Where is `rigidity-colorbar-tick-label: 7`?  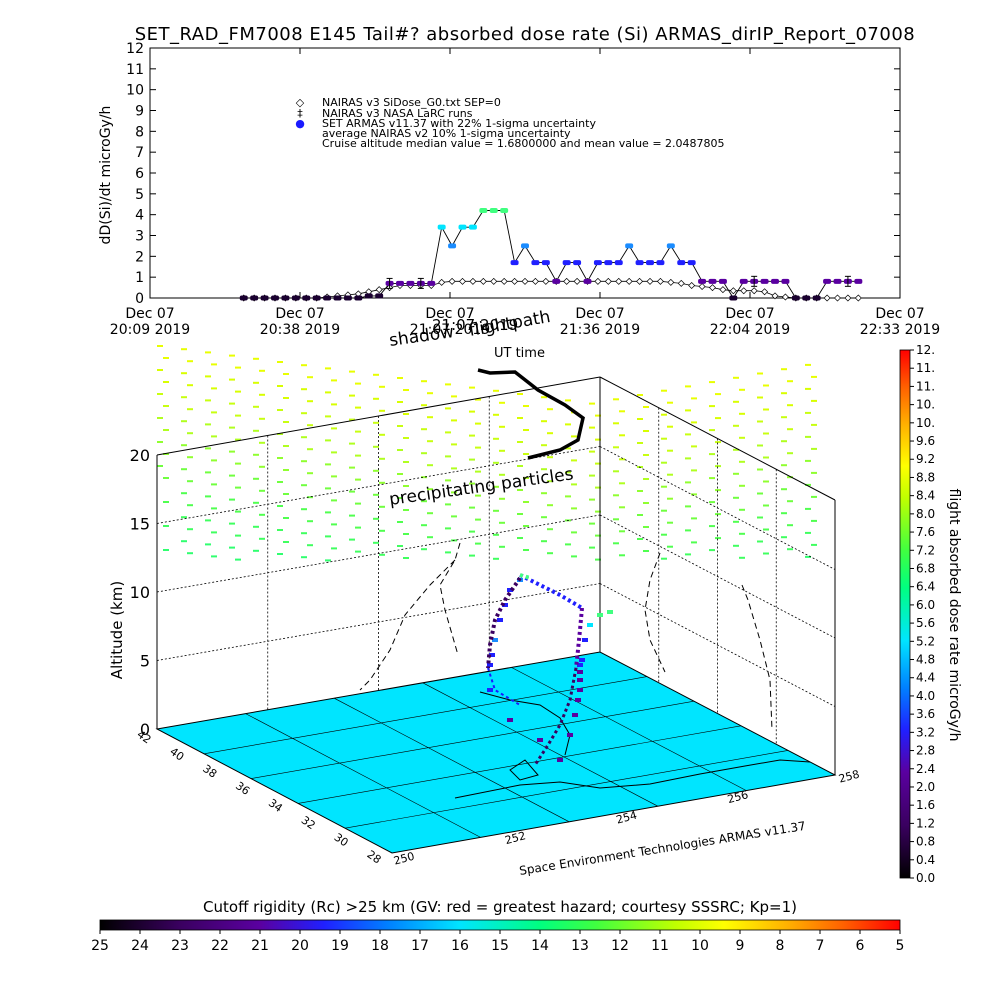
rigidity-colorbar-tick-label: 7 is located at coordinates (820, 946).